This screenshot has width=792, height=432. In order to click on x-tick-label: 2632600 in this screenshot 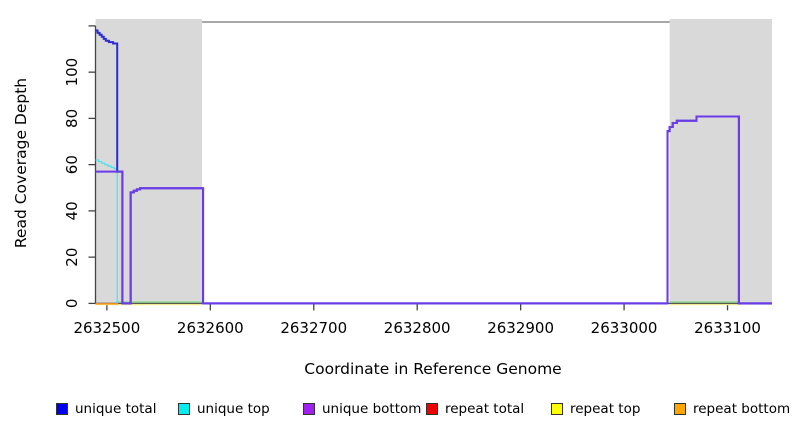, I will do `click(210, 328)`.